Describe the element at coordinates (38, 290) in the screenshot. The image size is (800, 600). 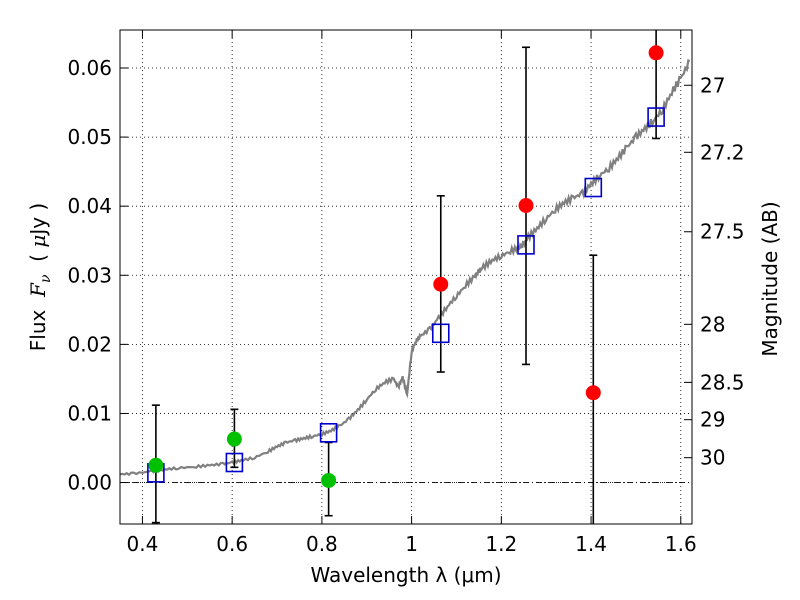
I see `y-axis-label-symbol: F` at that location.